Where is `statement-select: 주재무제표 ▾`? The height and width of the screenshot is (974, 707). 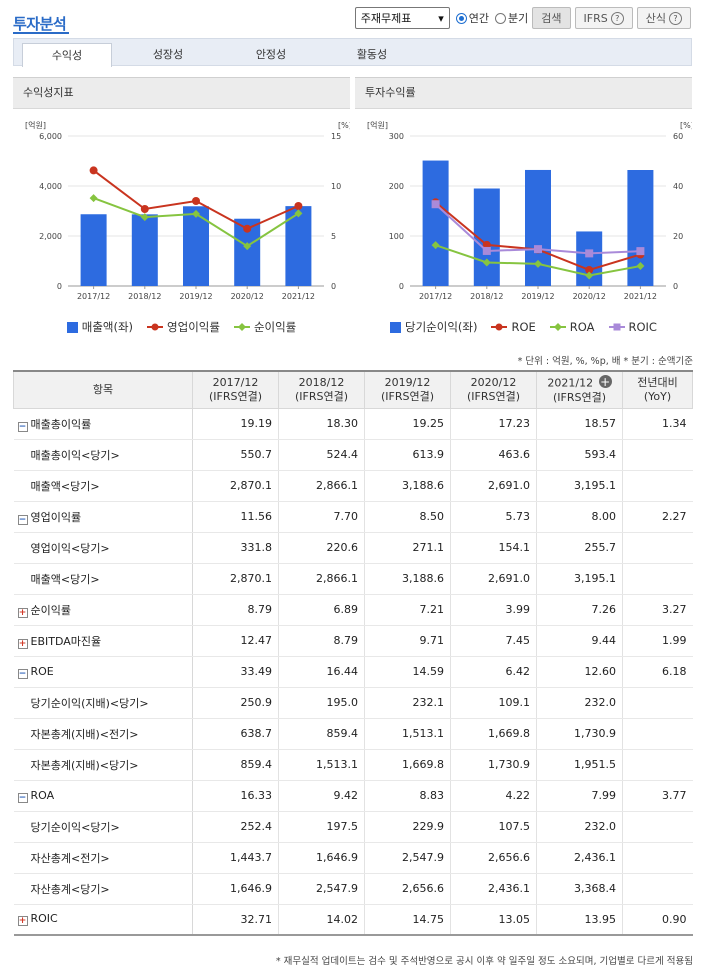
statement-select: 주재무제표 ▾ is located at coordinates (402, 18).